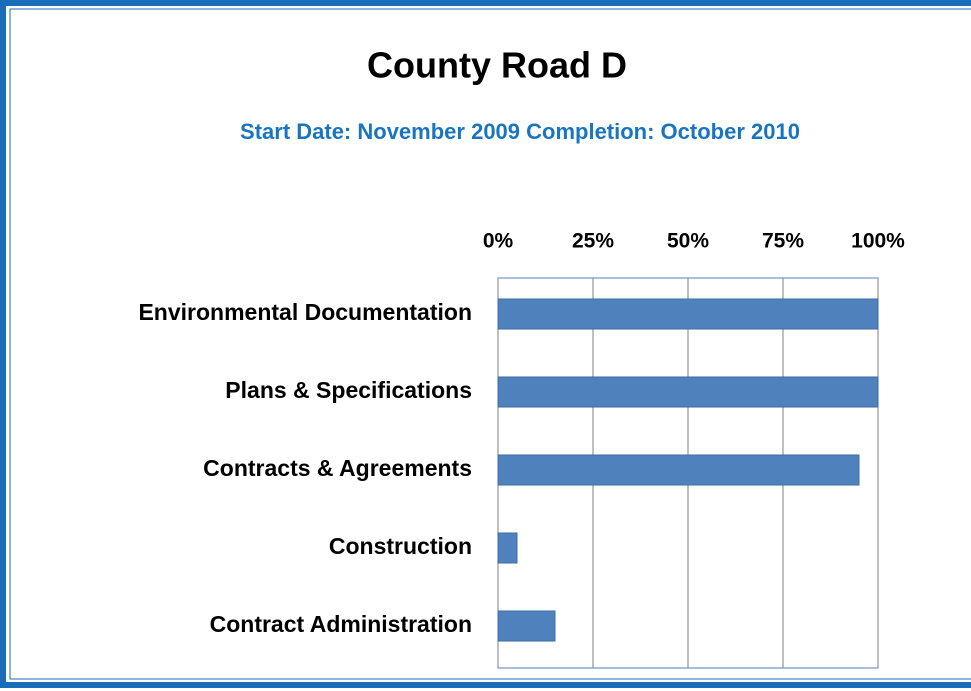  I want to click on y-tick-label: Plans & Specifications, so click(348, 390).